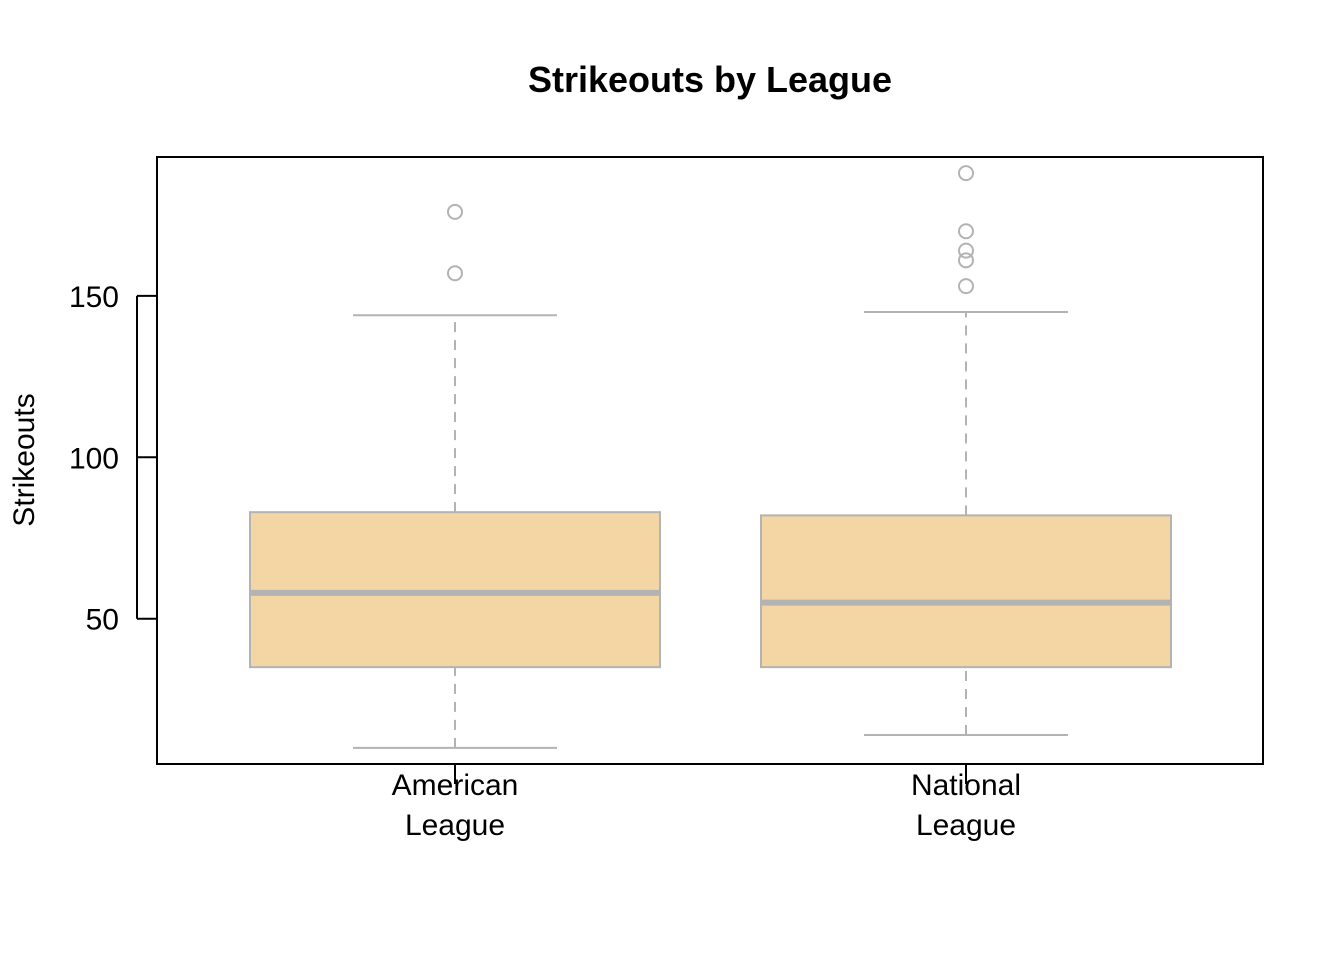 This screenshot has width=1344, height=960. Describe the element at coordinates (24, 459) in the screenshot. I see `y-axis-title: Strikeouts` at that location.